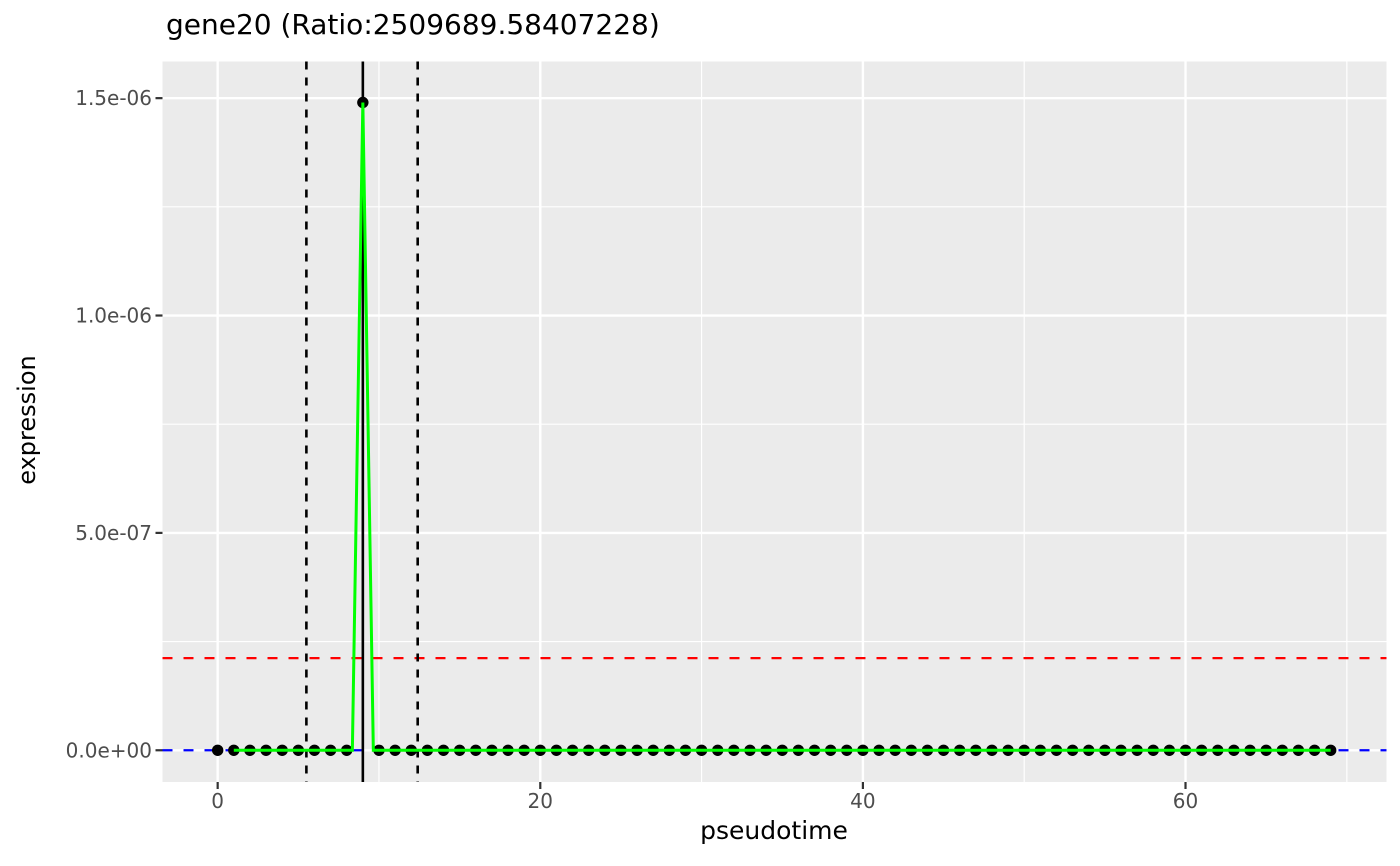 Image resolution: width=1400 pixels, height=866 pixels. I want to click on x-tick-label: 0, so click(217, 801).